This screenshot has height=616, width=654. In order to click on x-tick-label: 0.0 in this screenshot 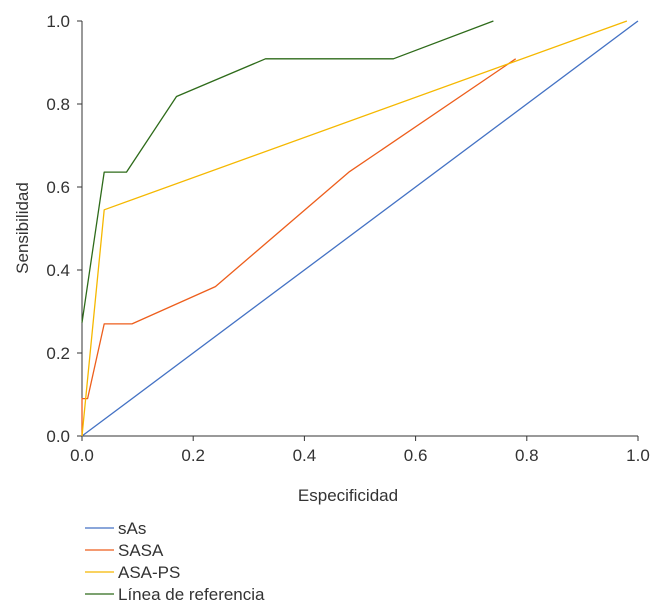, I will do `click(82, 455)`.